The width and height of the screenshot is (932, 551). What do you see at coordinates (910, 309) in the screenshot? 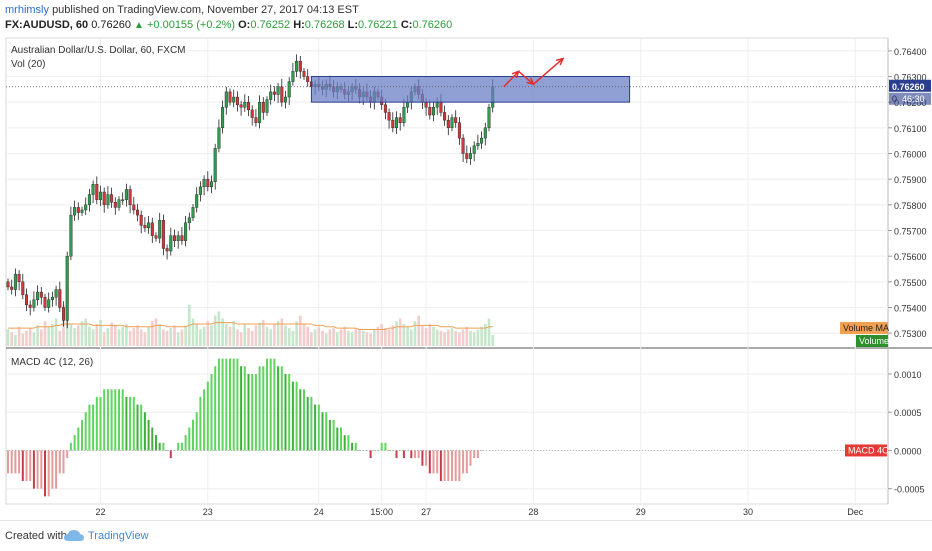
I see `price-tick-label: 0.75400` at bounding box center [910, 309].